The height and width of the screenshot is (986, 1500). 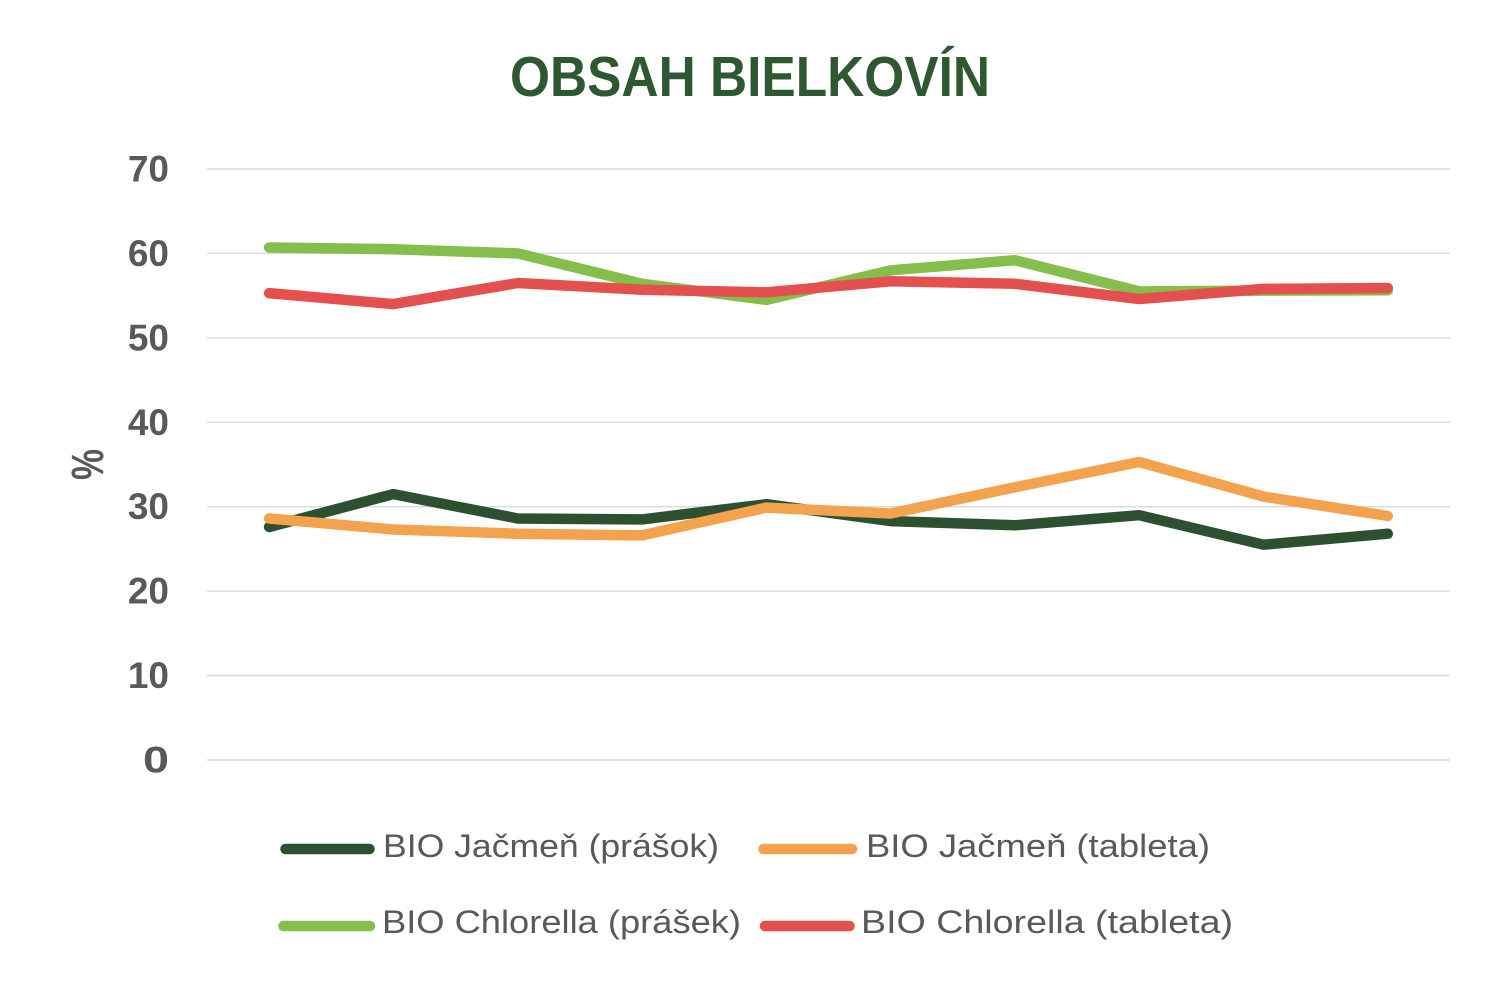 I want to click on svg-text: BIO Chlorella (tableta), so click(x=1047, y=922).